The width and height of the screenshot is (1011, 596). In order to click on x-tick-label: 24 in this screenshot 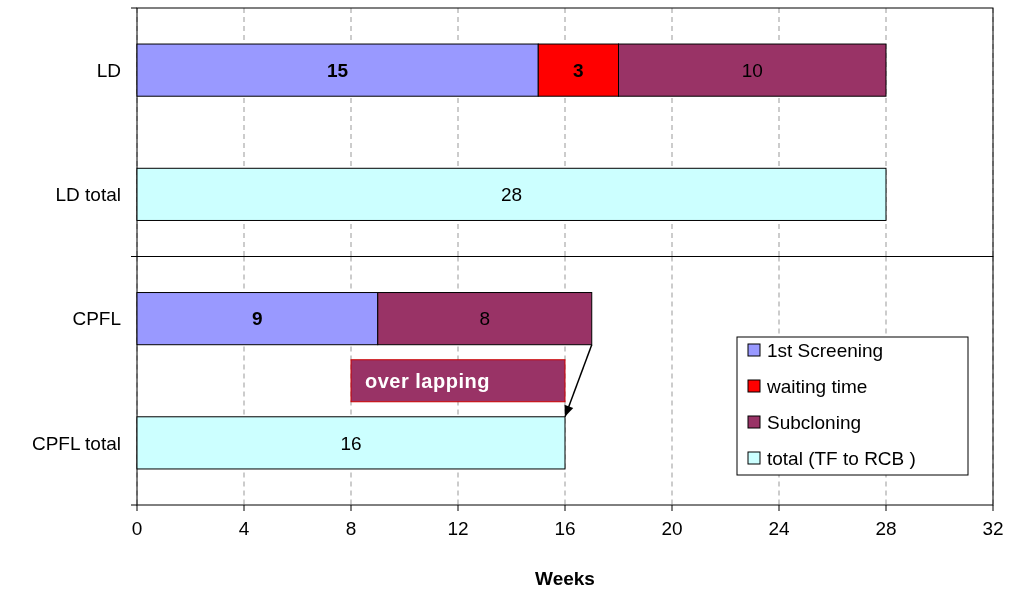, I will do `click(779, 528)`.